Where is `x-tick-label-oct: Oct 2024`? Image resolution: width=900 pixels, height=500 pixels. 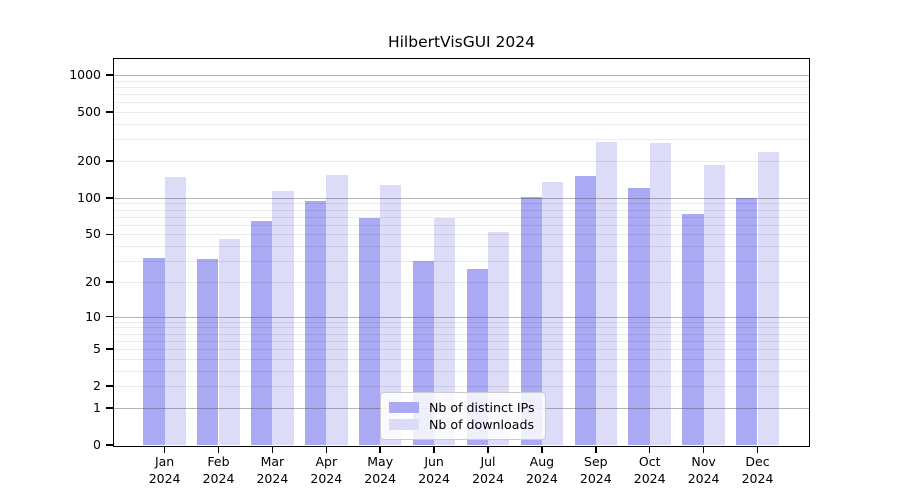 x-tick-label-oct: Oct 2024 is located at coordinates (649, 470).